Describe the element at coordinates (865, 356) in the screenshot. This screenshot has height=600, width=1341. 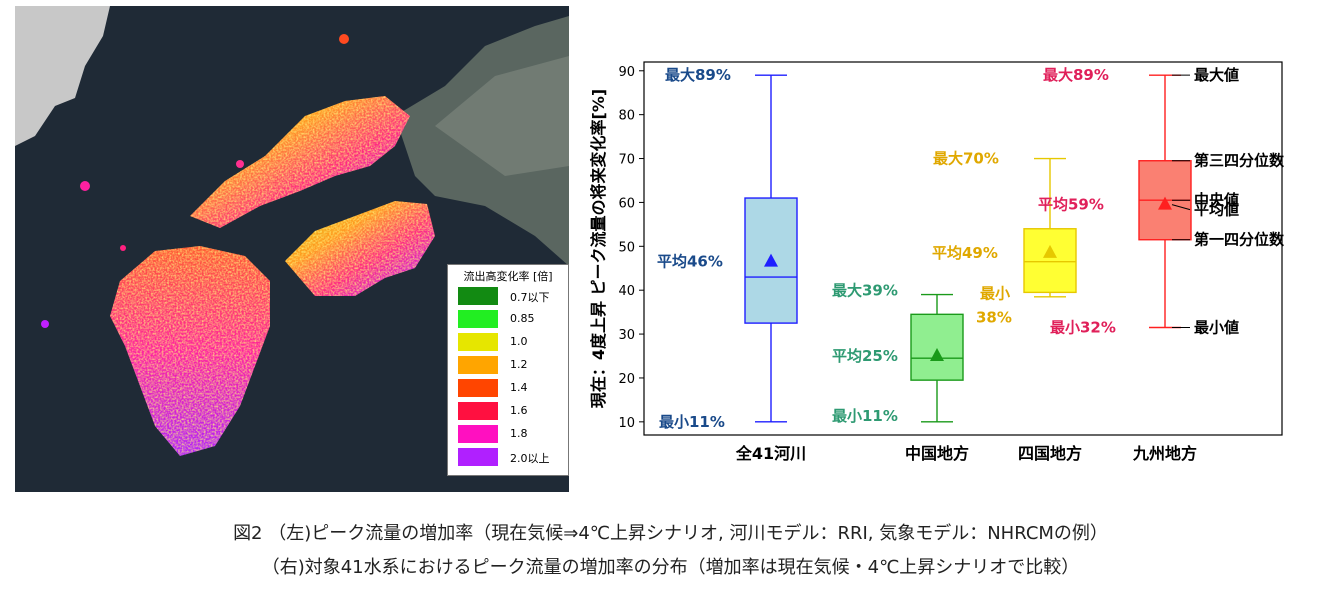
I see `data-label-mean: 平均25%` at that location.